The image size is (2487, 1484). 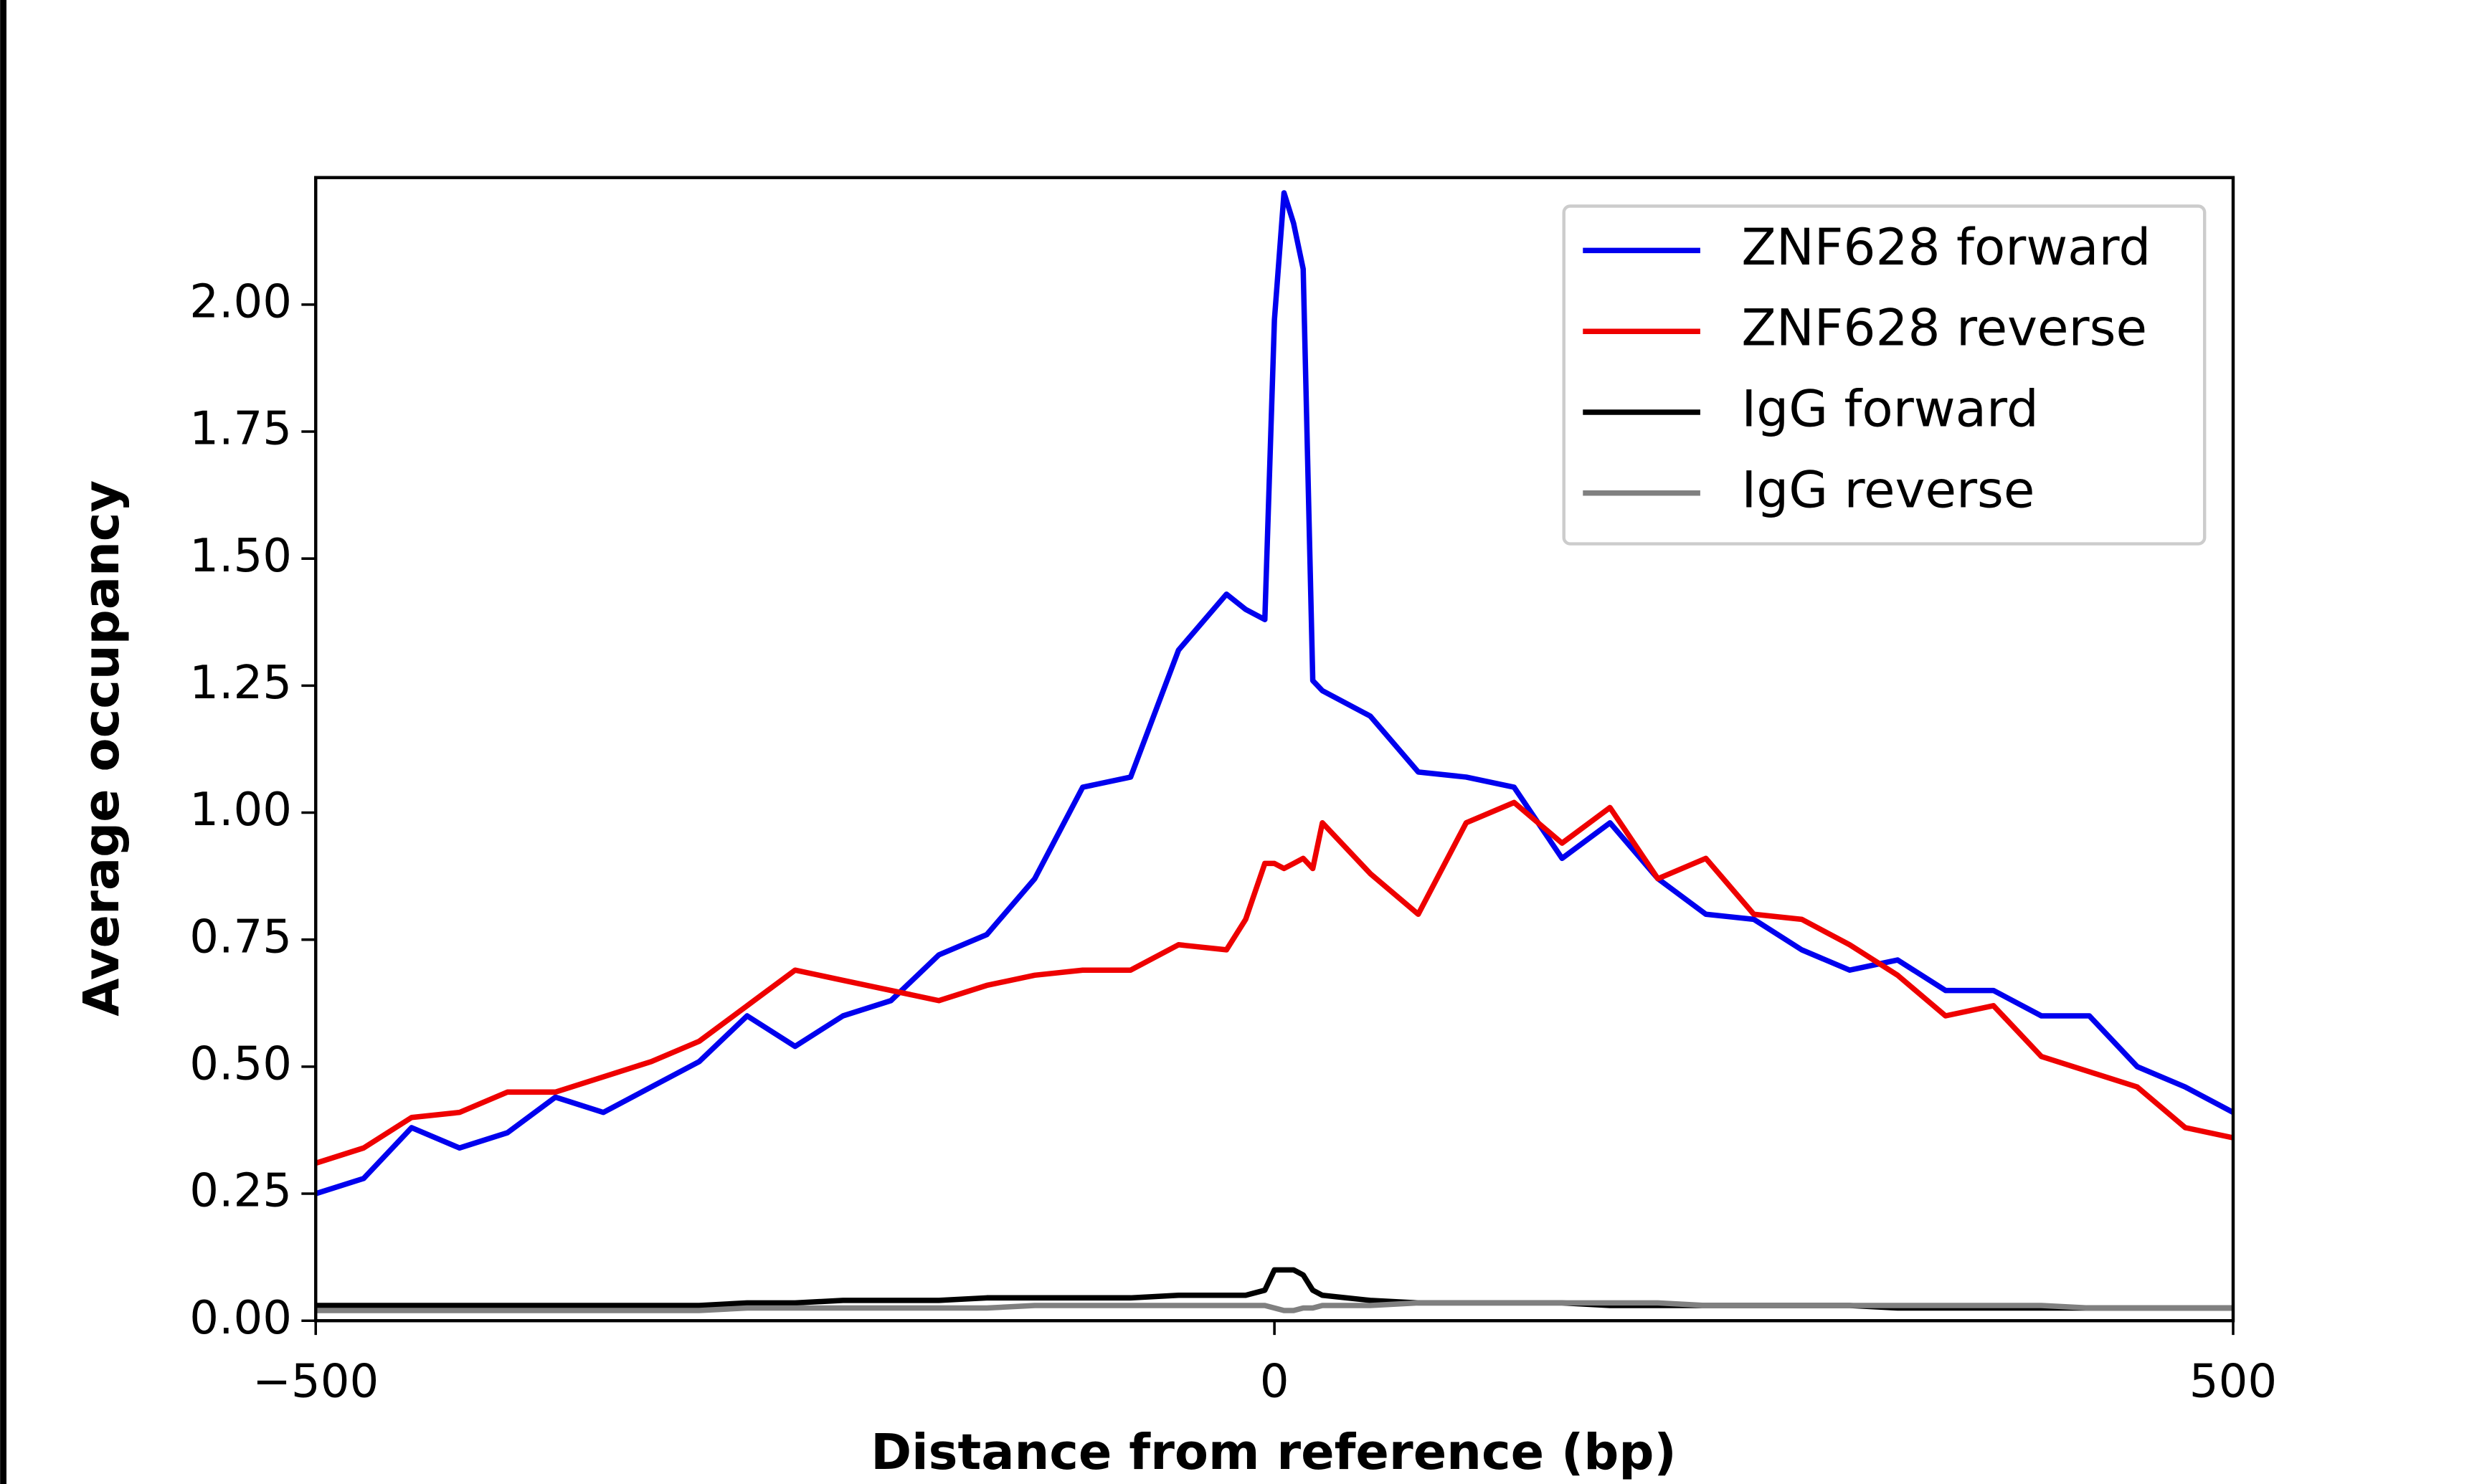 What do you see at coordinates (1944, 328) in the screenshot?
I see `legend-label: ZNF628 reverse` at bounding box center [1944, 328].